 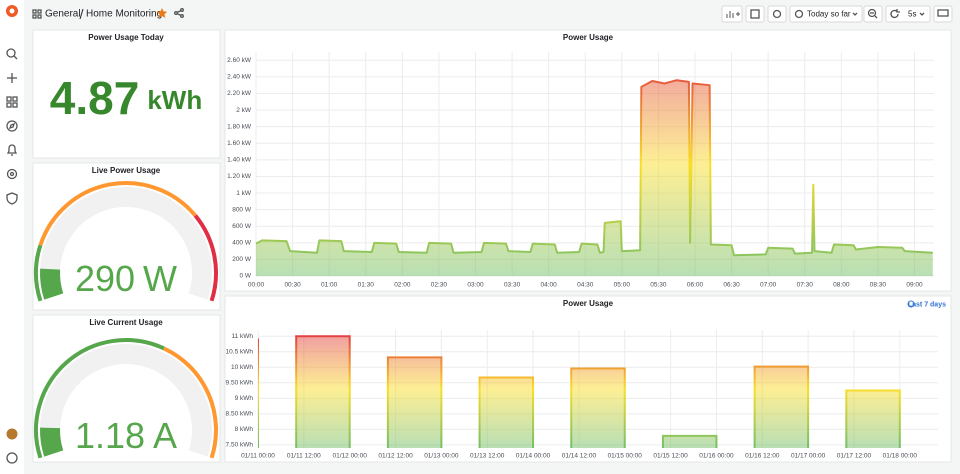 I want to click on x-tick-label: 01/13 12:00, so click(x=487, y=456).